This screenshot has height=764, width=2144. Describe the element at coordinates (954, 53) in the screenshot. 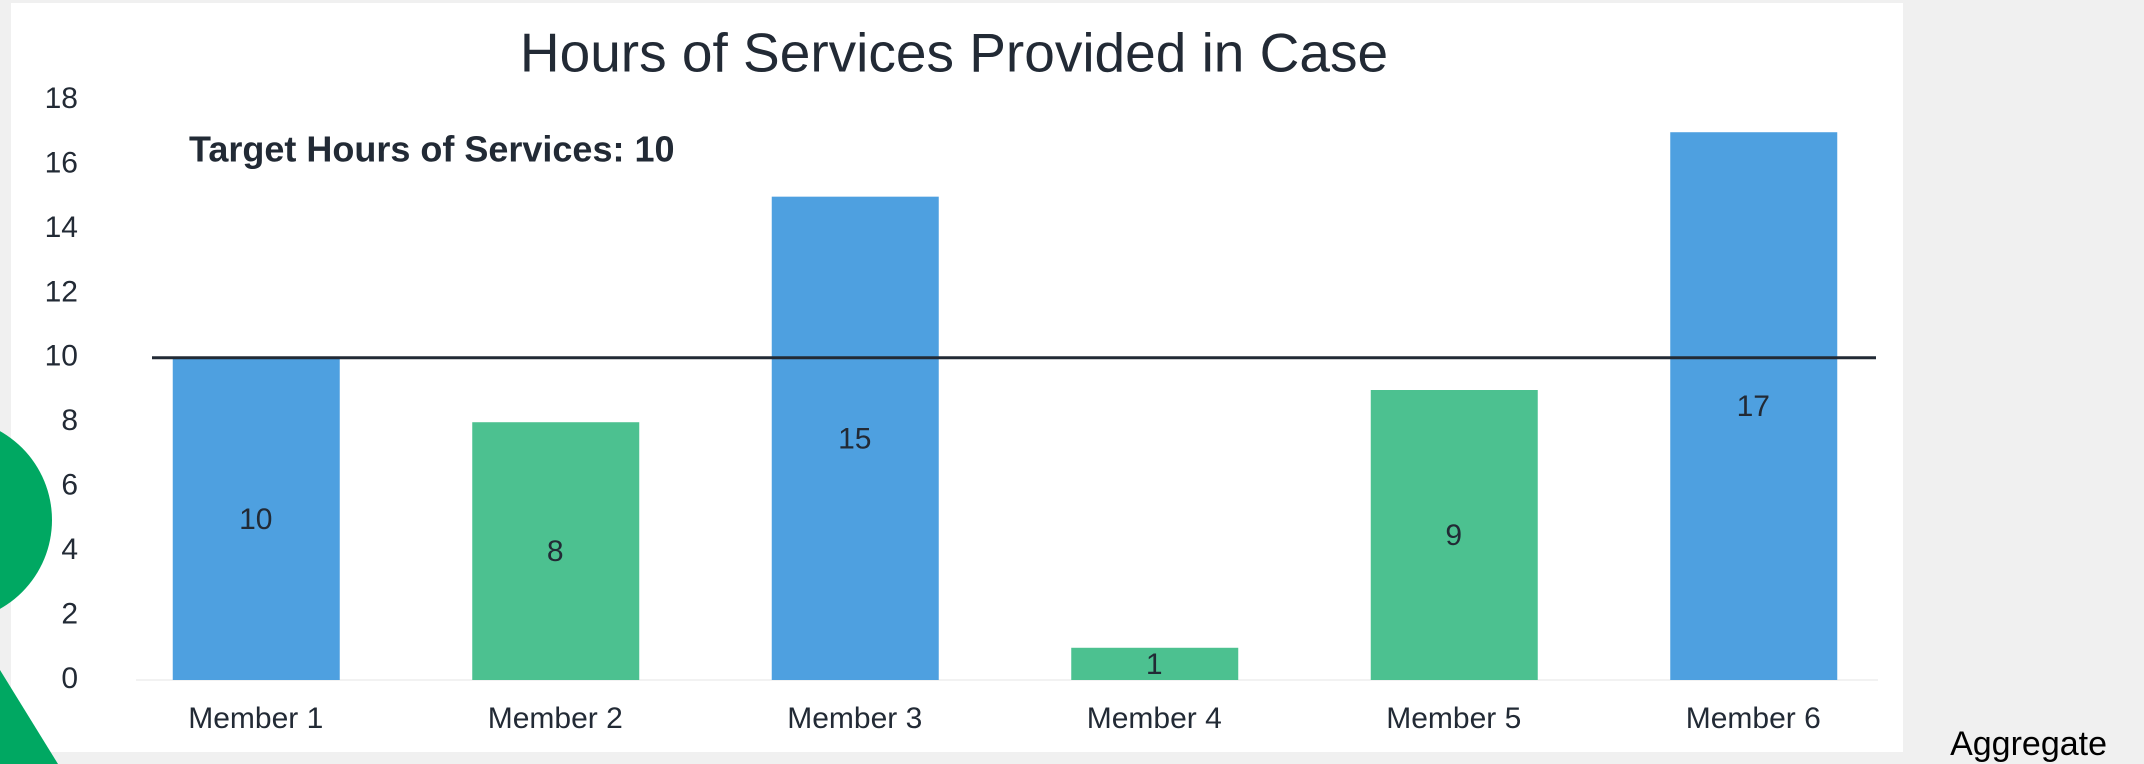

I see `chart-title: Hours of Services Provided in Case` at that location.